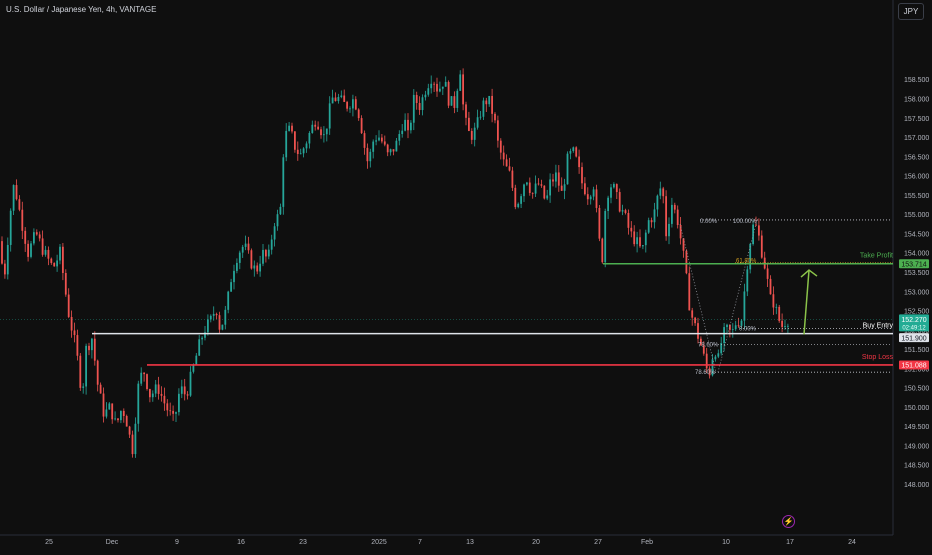 Image resolution: width=932 pixels, height=555 pixels. Describe the element at coordinates (177, 542) in the screenshot. I see `time-tick-label: 9` at that location.